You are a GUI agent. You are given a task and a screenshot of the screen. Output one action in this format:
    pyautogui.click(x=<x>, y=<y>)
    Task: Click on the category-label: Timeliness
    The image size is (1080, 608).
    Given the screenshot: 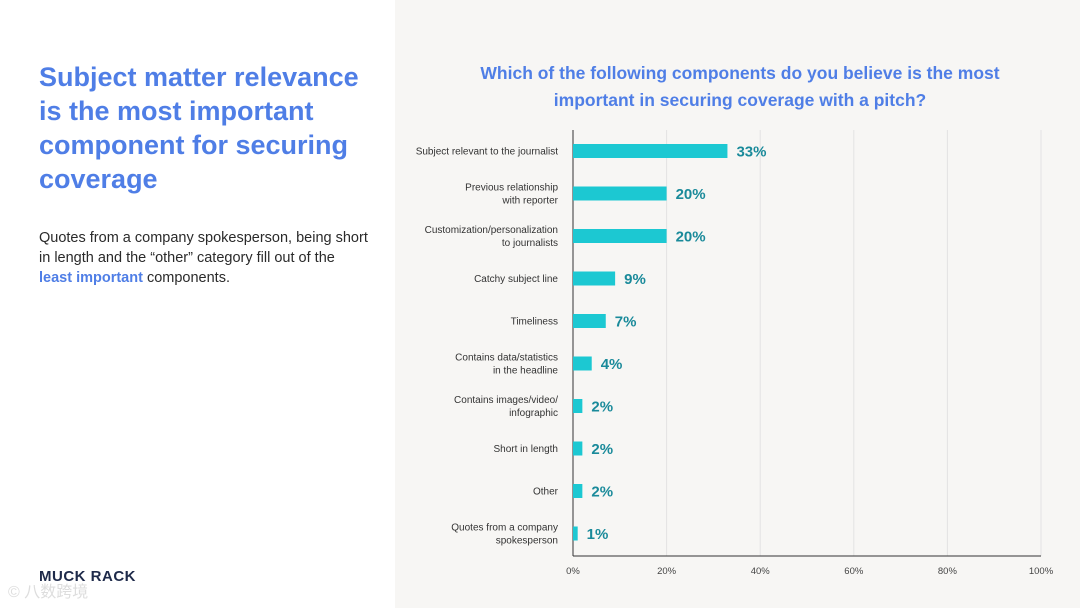 What is the action you would take?
    pyautogui.click(x=534, y=322)
    